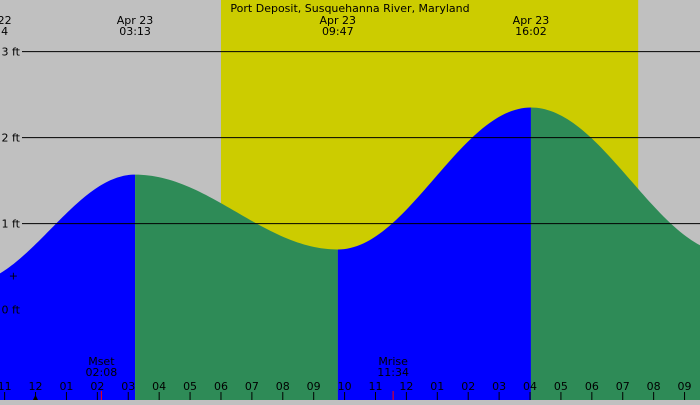 This screenshot has width=700, height=405. What do you see at coordinates (531, 31) in the screenshot?
I see `extreme-time-label: 16:02` at bounding box center [531, 31].